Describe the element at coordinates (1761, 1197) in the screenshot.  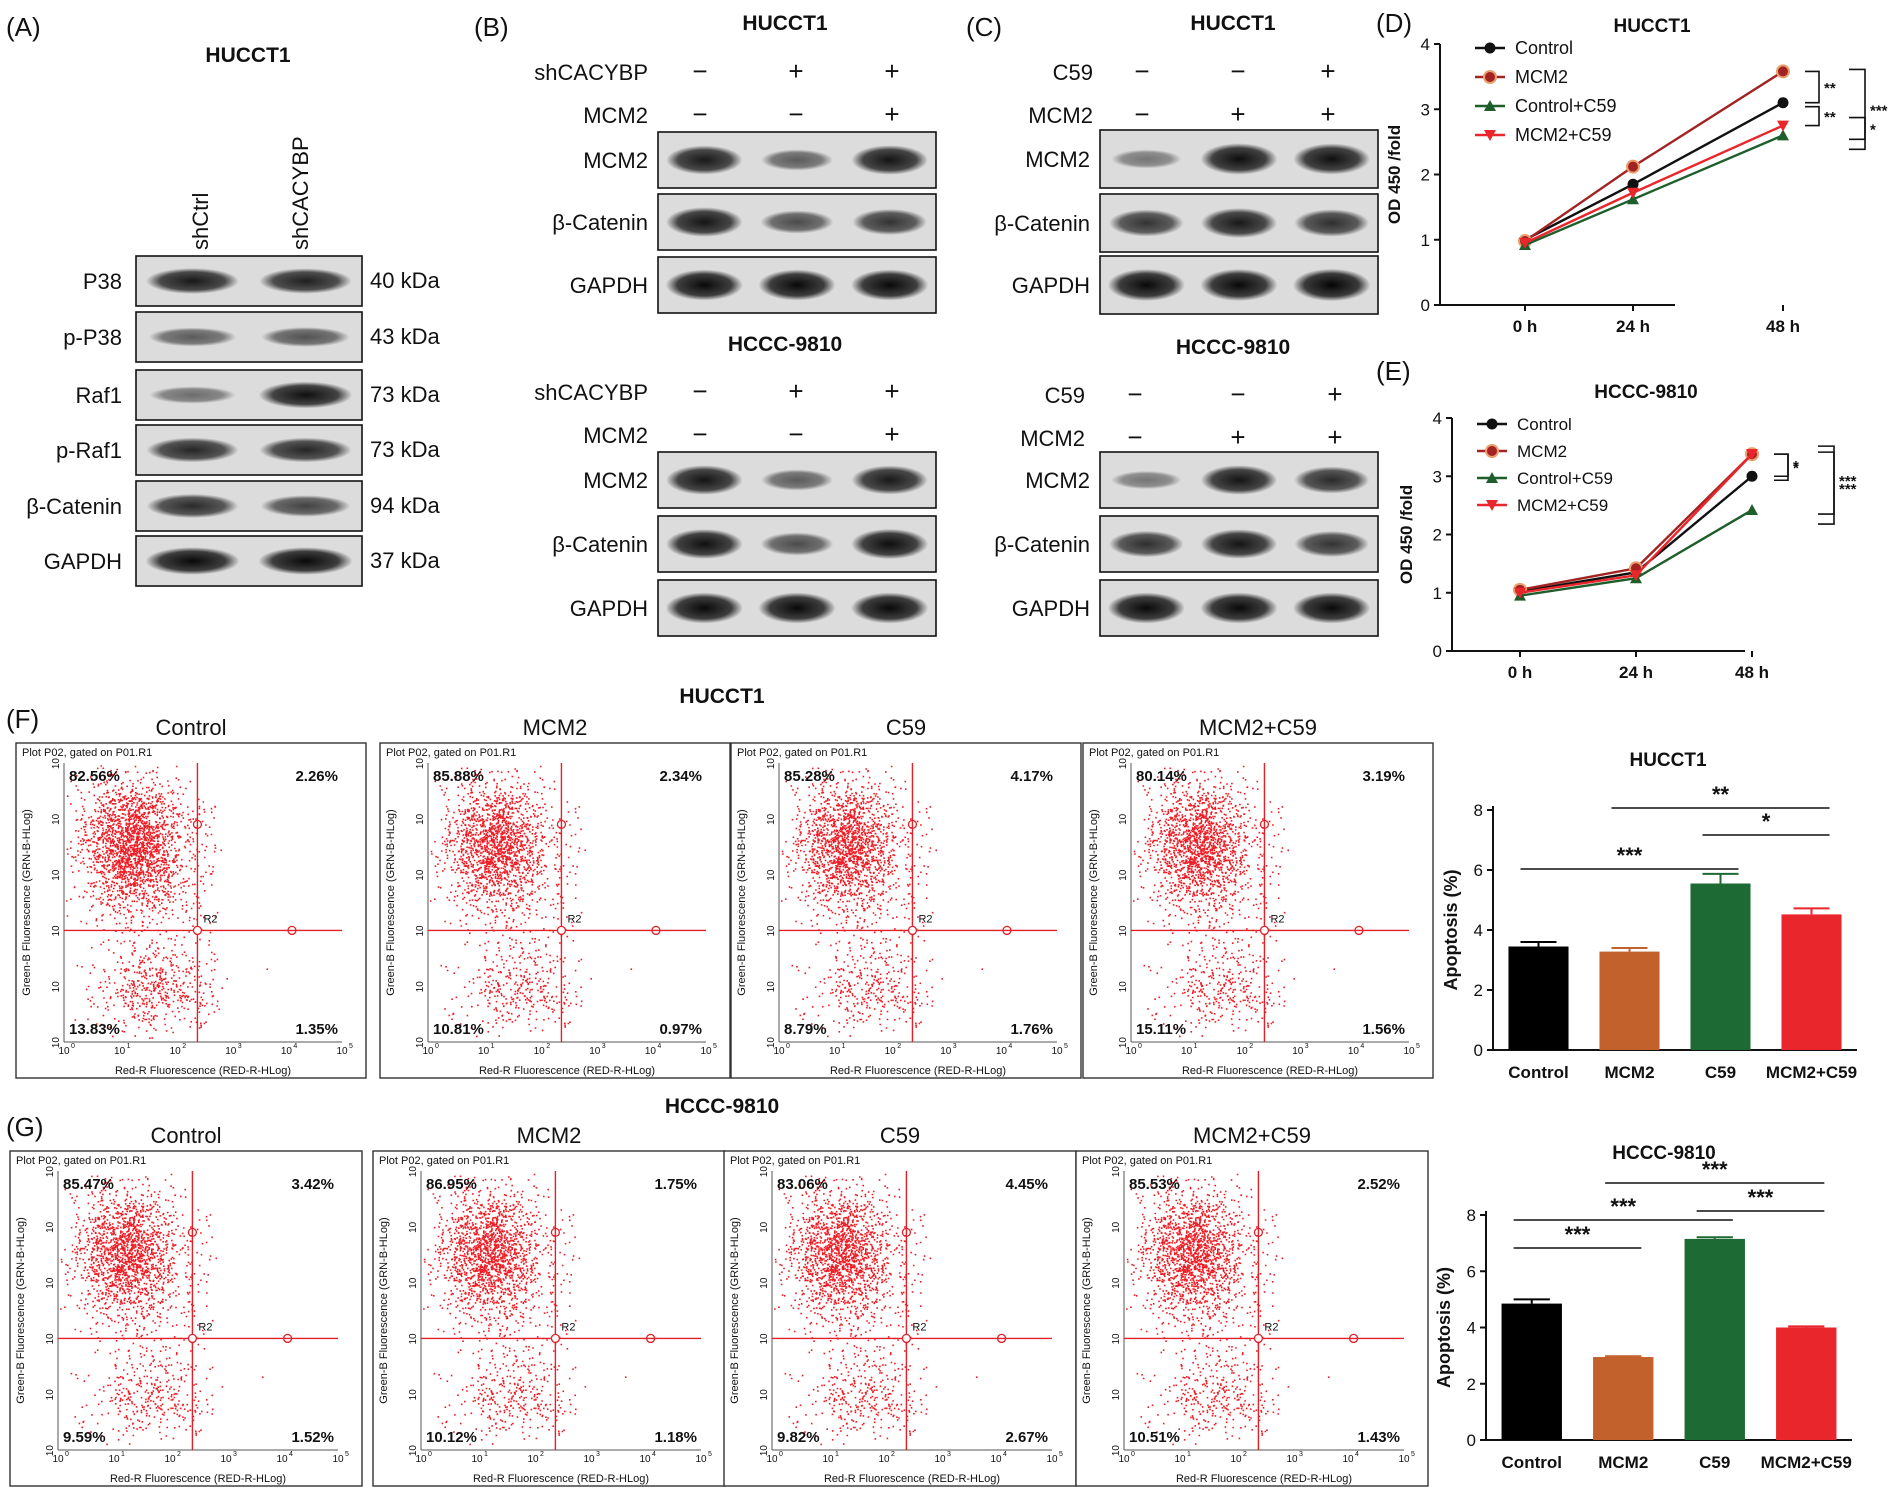
I see `significance-label: ***` at that location.